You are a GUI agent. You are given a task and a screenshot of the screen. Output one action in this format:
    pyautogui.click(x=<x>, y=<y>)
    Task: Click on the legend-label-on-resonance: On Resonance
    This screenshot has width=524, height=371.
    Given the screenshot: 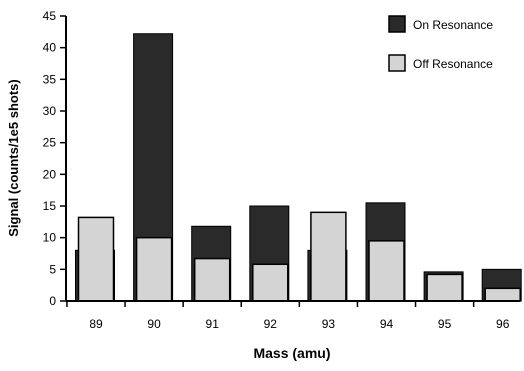 What is the action you would take?
    pyautogui.click(x=453, y=25)
    